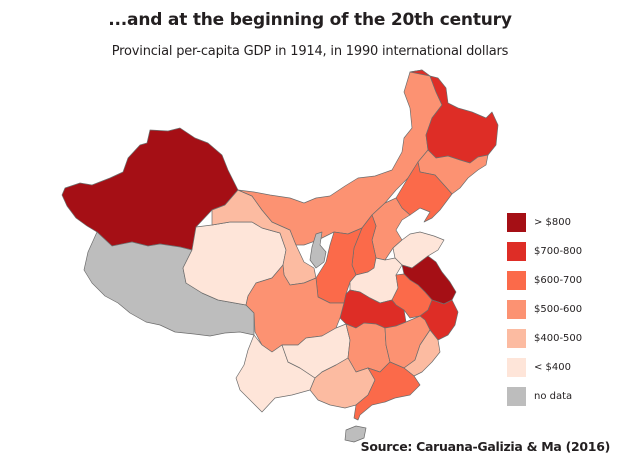  What do you see at coordinates (368, 347) in the screenshot?
I see `region-hunan` at bounding box center [368, 347].